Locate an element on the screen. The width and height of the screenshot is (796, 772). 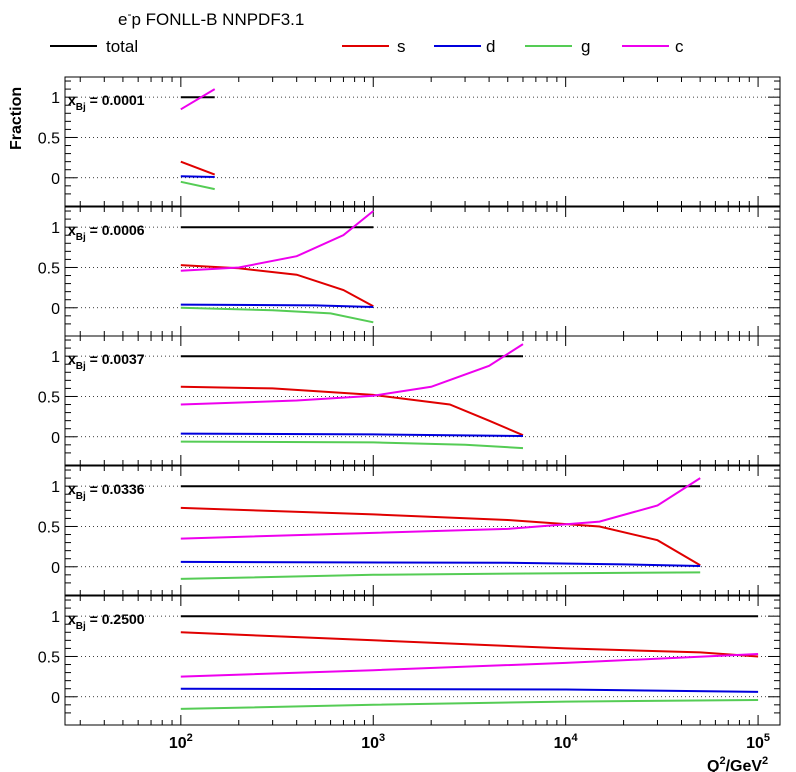
legend-label-g: g is located at coordinates (585, 46).